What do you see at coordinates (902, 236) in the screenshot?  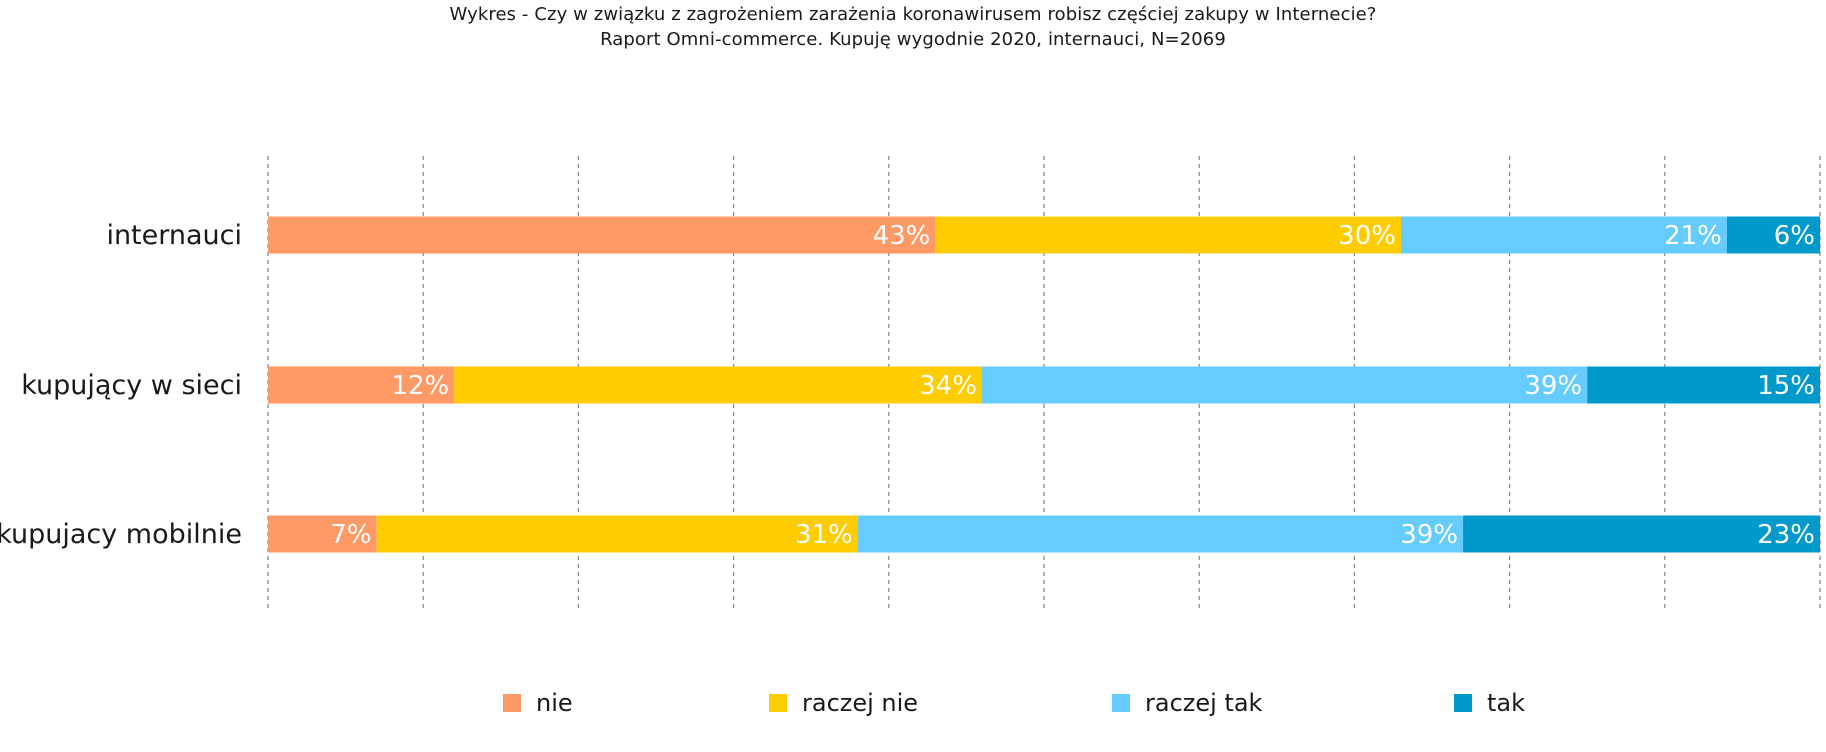 I see `data-label: 43%` at bounding box center [902, 236].